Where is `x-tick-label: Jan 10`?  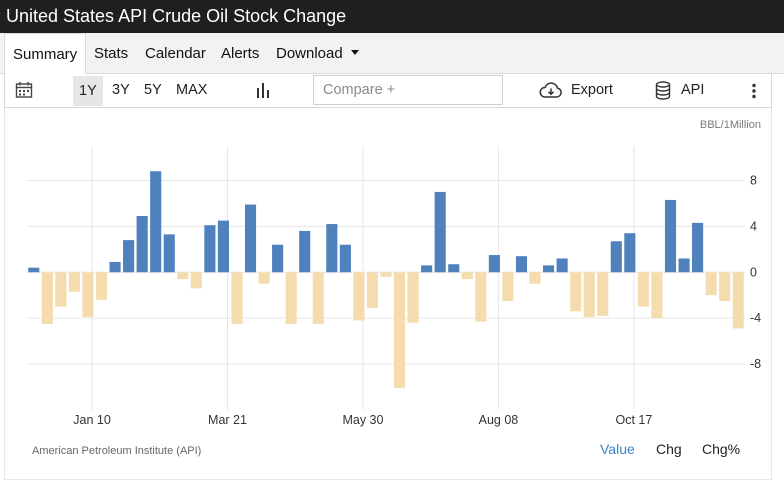 x-tick-label: Jan 10 is located at coordinates (92, 420).